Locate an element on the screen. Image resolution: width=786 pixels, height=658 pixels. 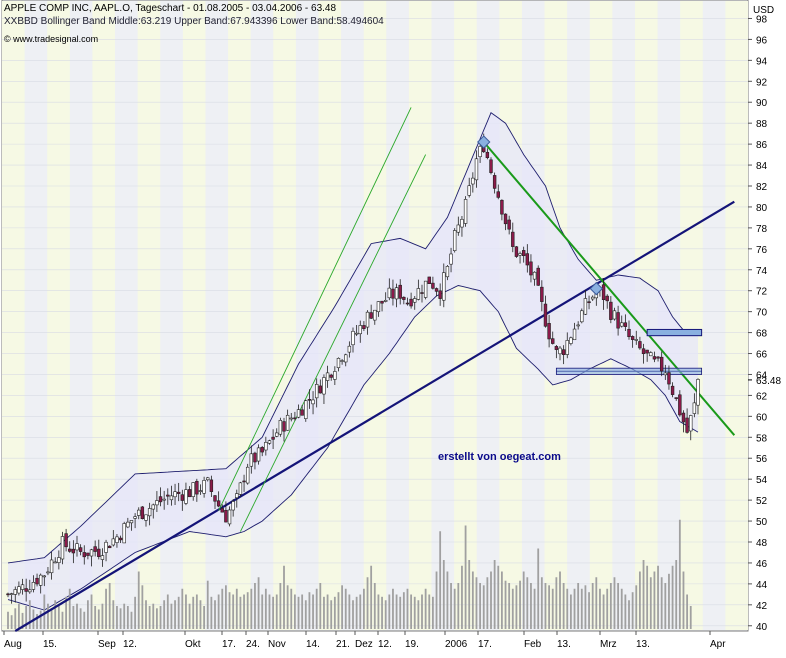
y-tick-label: 68 is located at coordinates (762, 334).